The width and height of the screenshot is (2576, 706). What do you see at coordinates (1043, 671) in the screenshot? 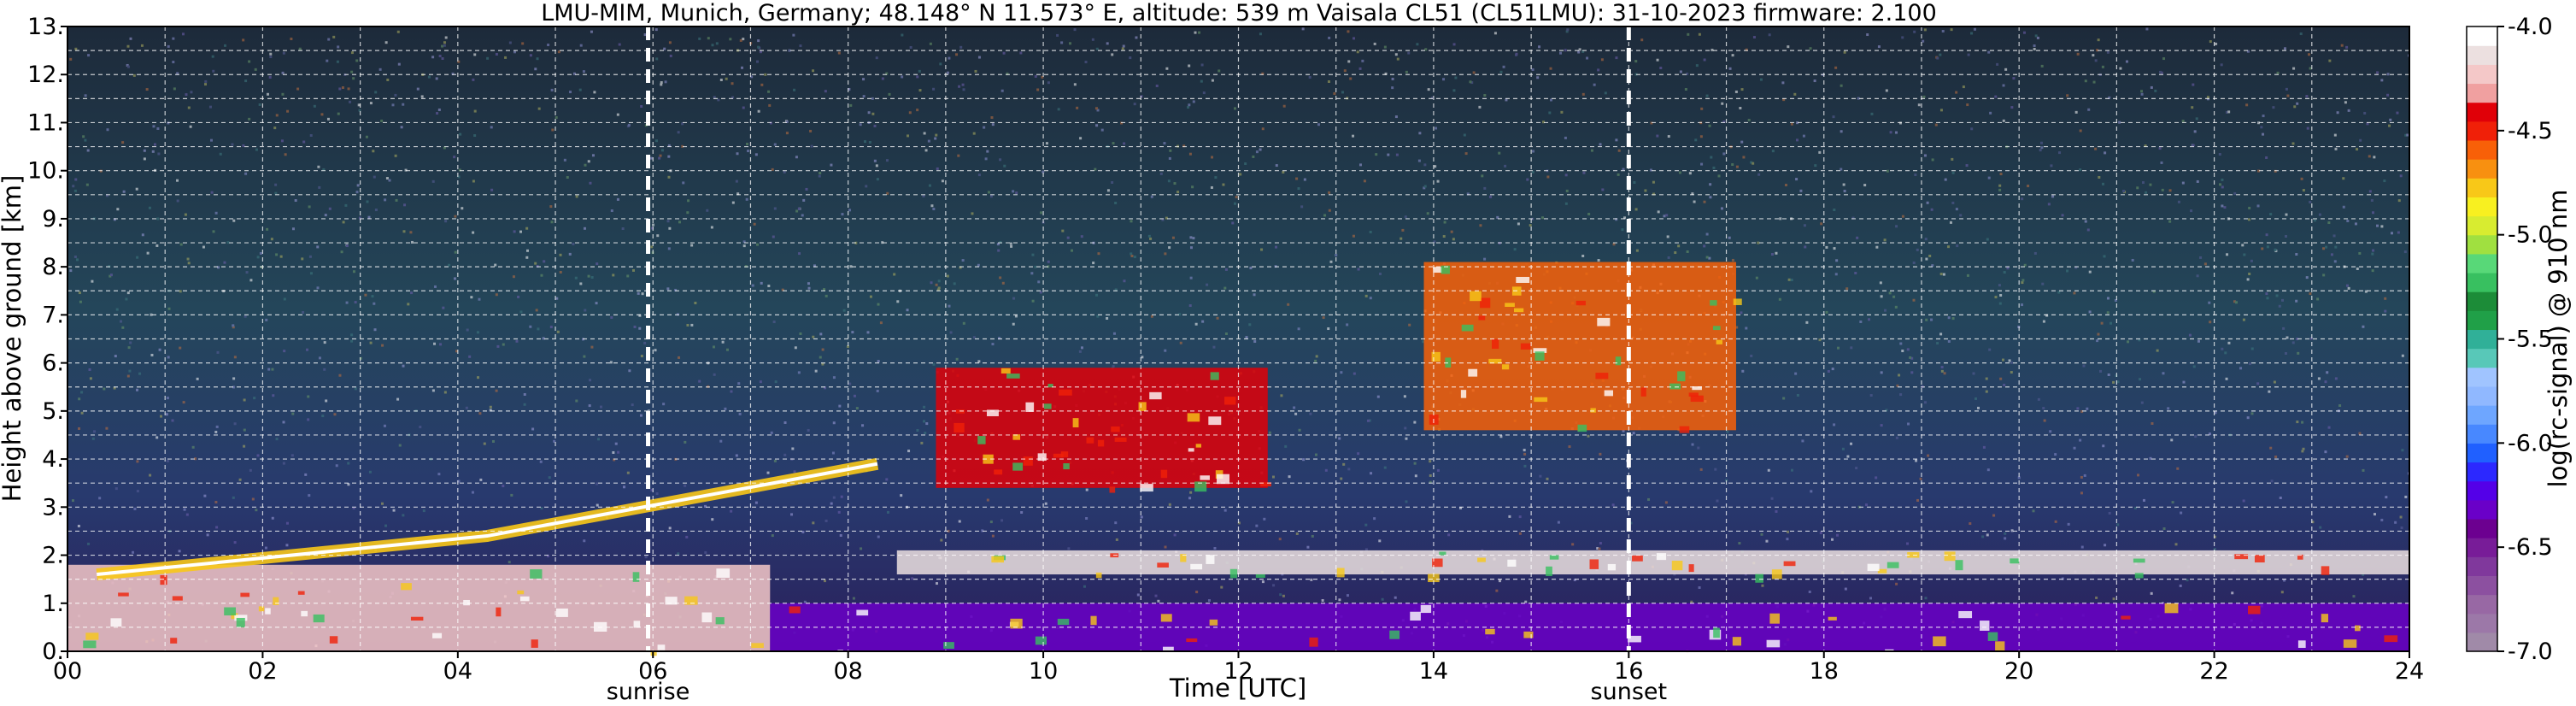
I see `x-tick-label: 10` at bounding box center [1043, 671].